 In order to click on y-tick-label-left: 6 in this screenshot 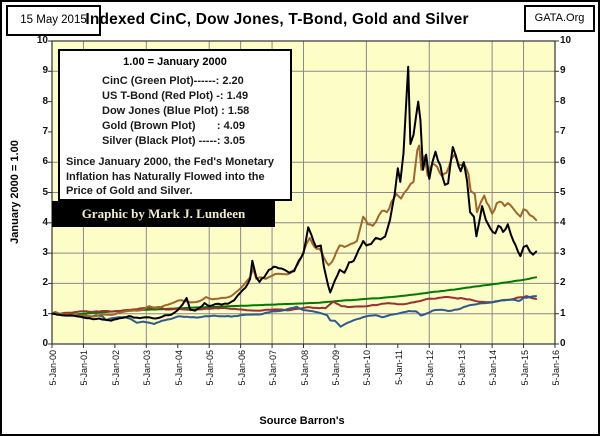, I will do `click(45, 162)`.